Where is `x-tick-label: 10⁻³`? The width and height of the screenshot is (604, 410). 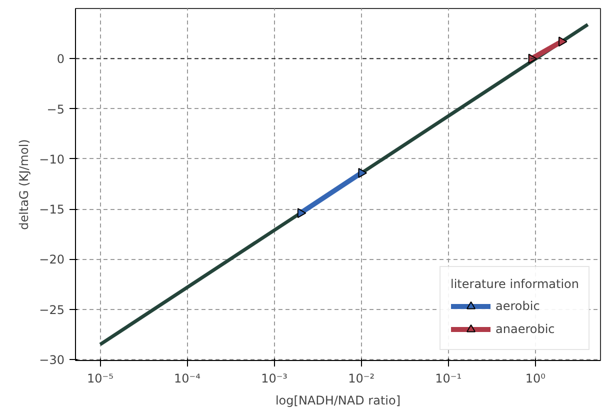
x-tick-label: 10⁻³ is located at coordinates (274, 379).